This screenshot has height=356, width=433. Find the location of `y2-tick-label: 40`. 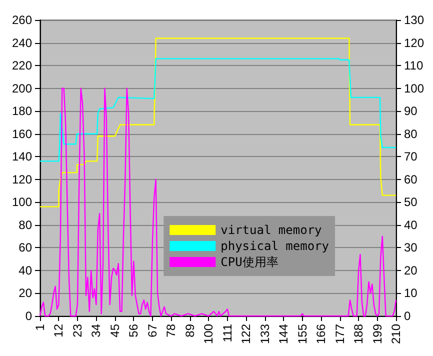

y2-tick-label: 40 is located at coordinates (411, 225).